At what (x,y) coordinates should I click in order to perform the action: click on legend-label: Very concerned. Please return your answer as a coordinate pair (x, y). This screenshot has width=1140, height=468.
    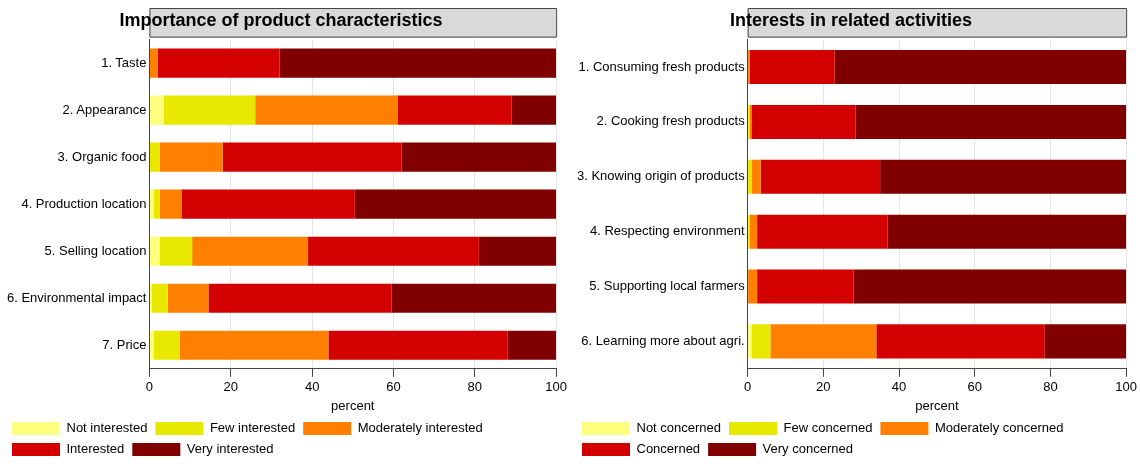
    Looking at the image, I should click on (807, 449).